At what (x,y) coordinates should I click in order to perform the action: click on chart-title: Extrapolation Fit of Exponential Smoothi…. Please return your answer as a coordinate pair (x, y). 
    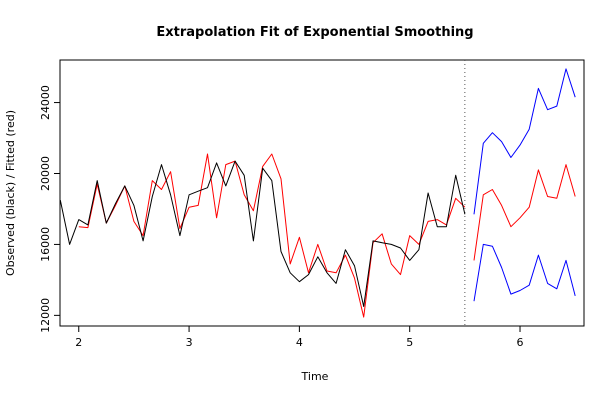
    Looking at the image, I should click on (314, 32).